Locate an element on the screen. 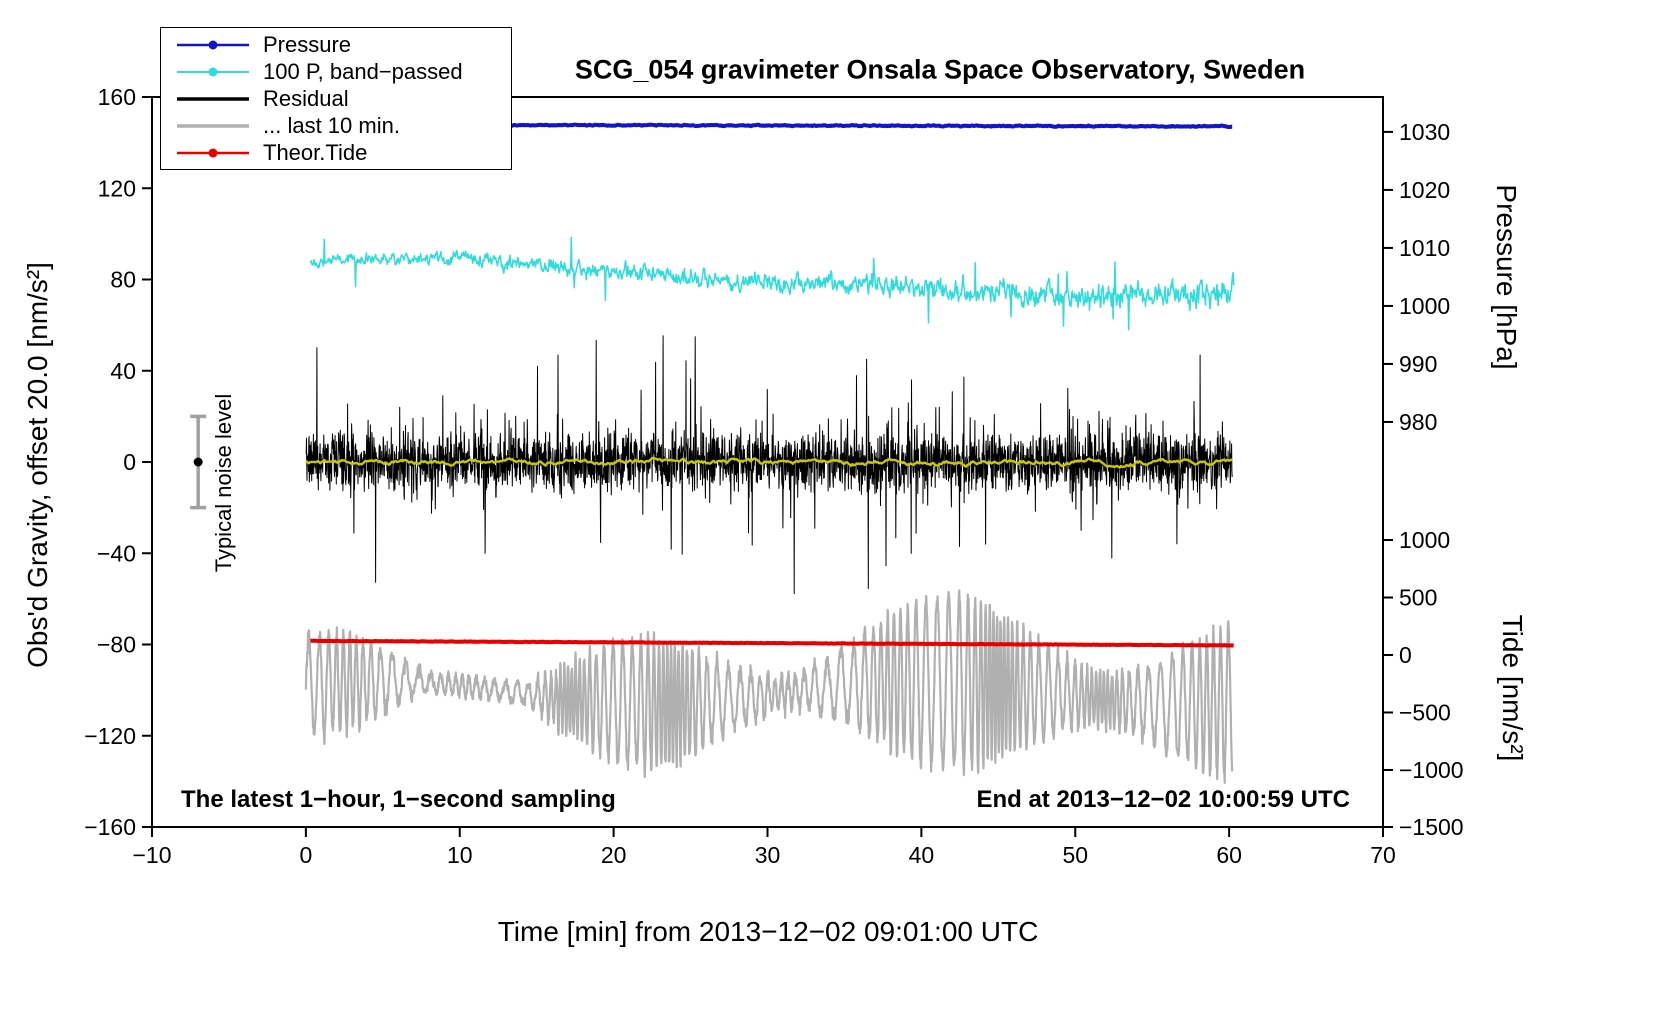  noise-dot is located at coordinates (198, 462).